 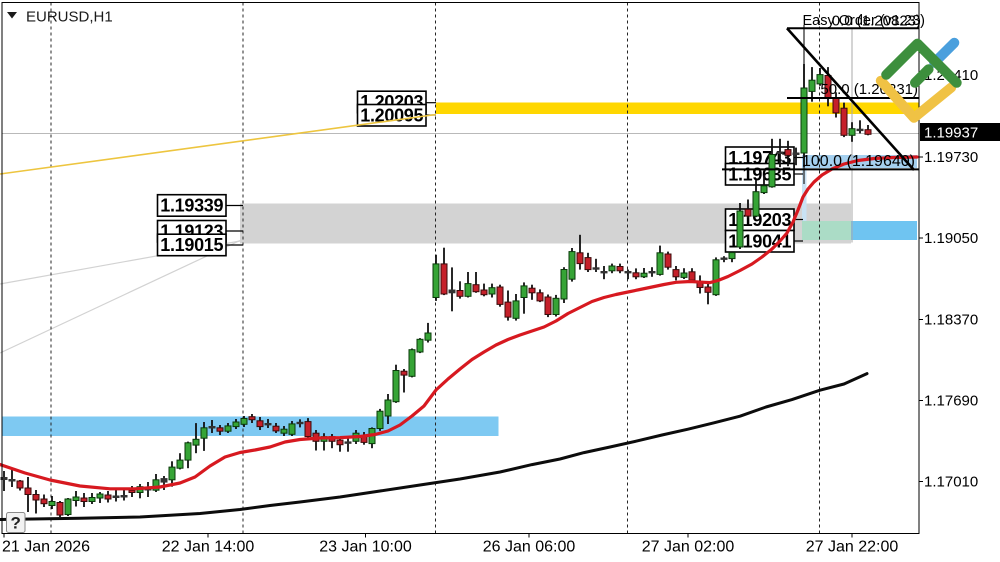 What do you see at coordinates (951, 238) in the screenshot?
I see `svg-text: 1.19050` at bounding box center [951, 238].